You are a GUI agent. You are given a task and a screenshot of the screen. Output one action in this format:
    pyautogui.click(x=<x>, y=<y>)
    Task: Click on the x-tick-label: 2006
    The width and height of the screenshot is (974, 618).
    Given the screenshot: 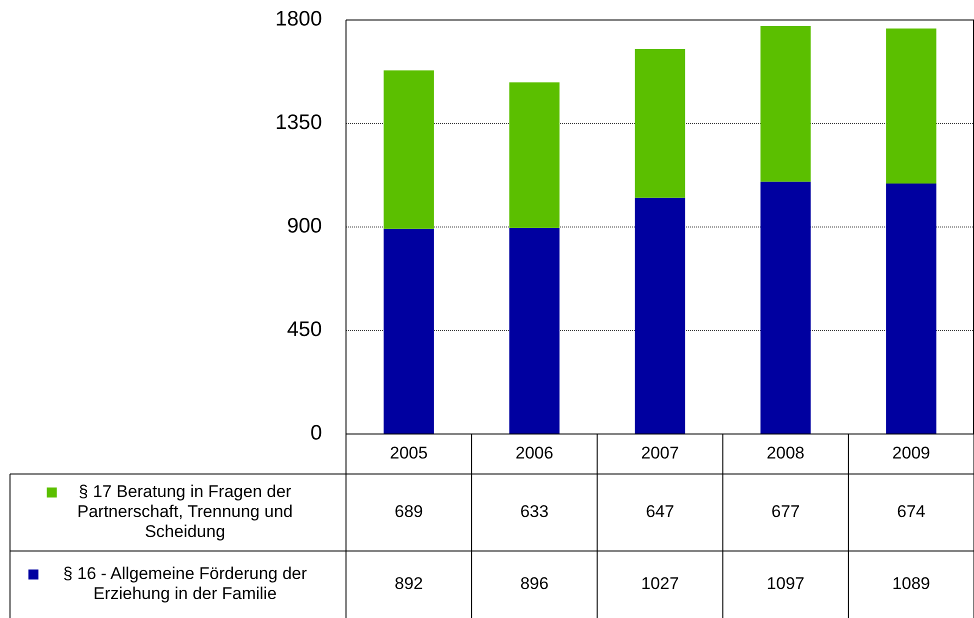 What is the action you would take?
    pyautogui.click(x=534, y=452)
    